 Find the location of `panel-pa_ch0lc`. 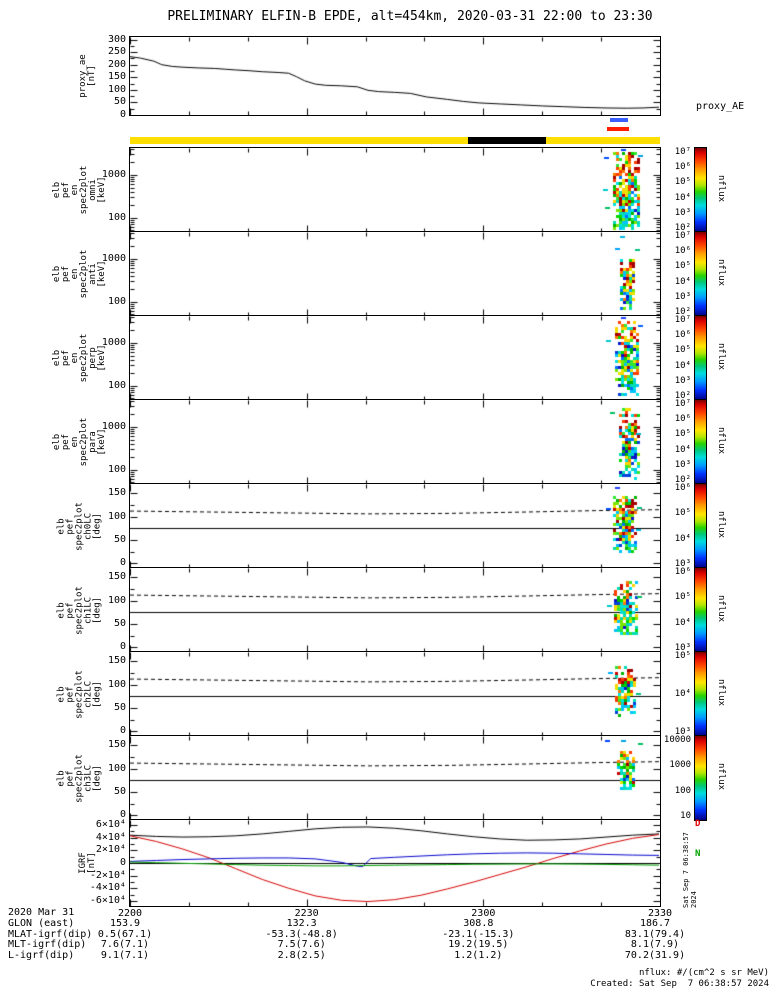

panel-pa_ch0lc is located at coordinates (395, 526).